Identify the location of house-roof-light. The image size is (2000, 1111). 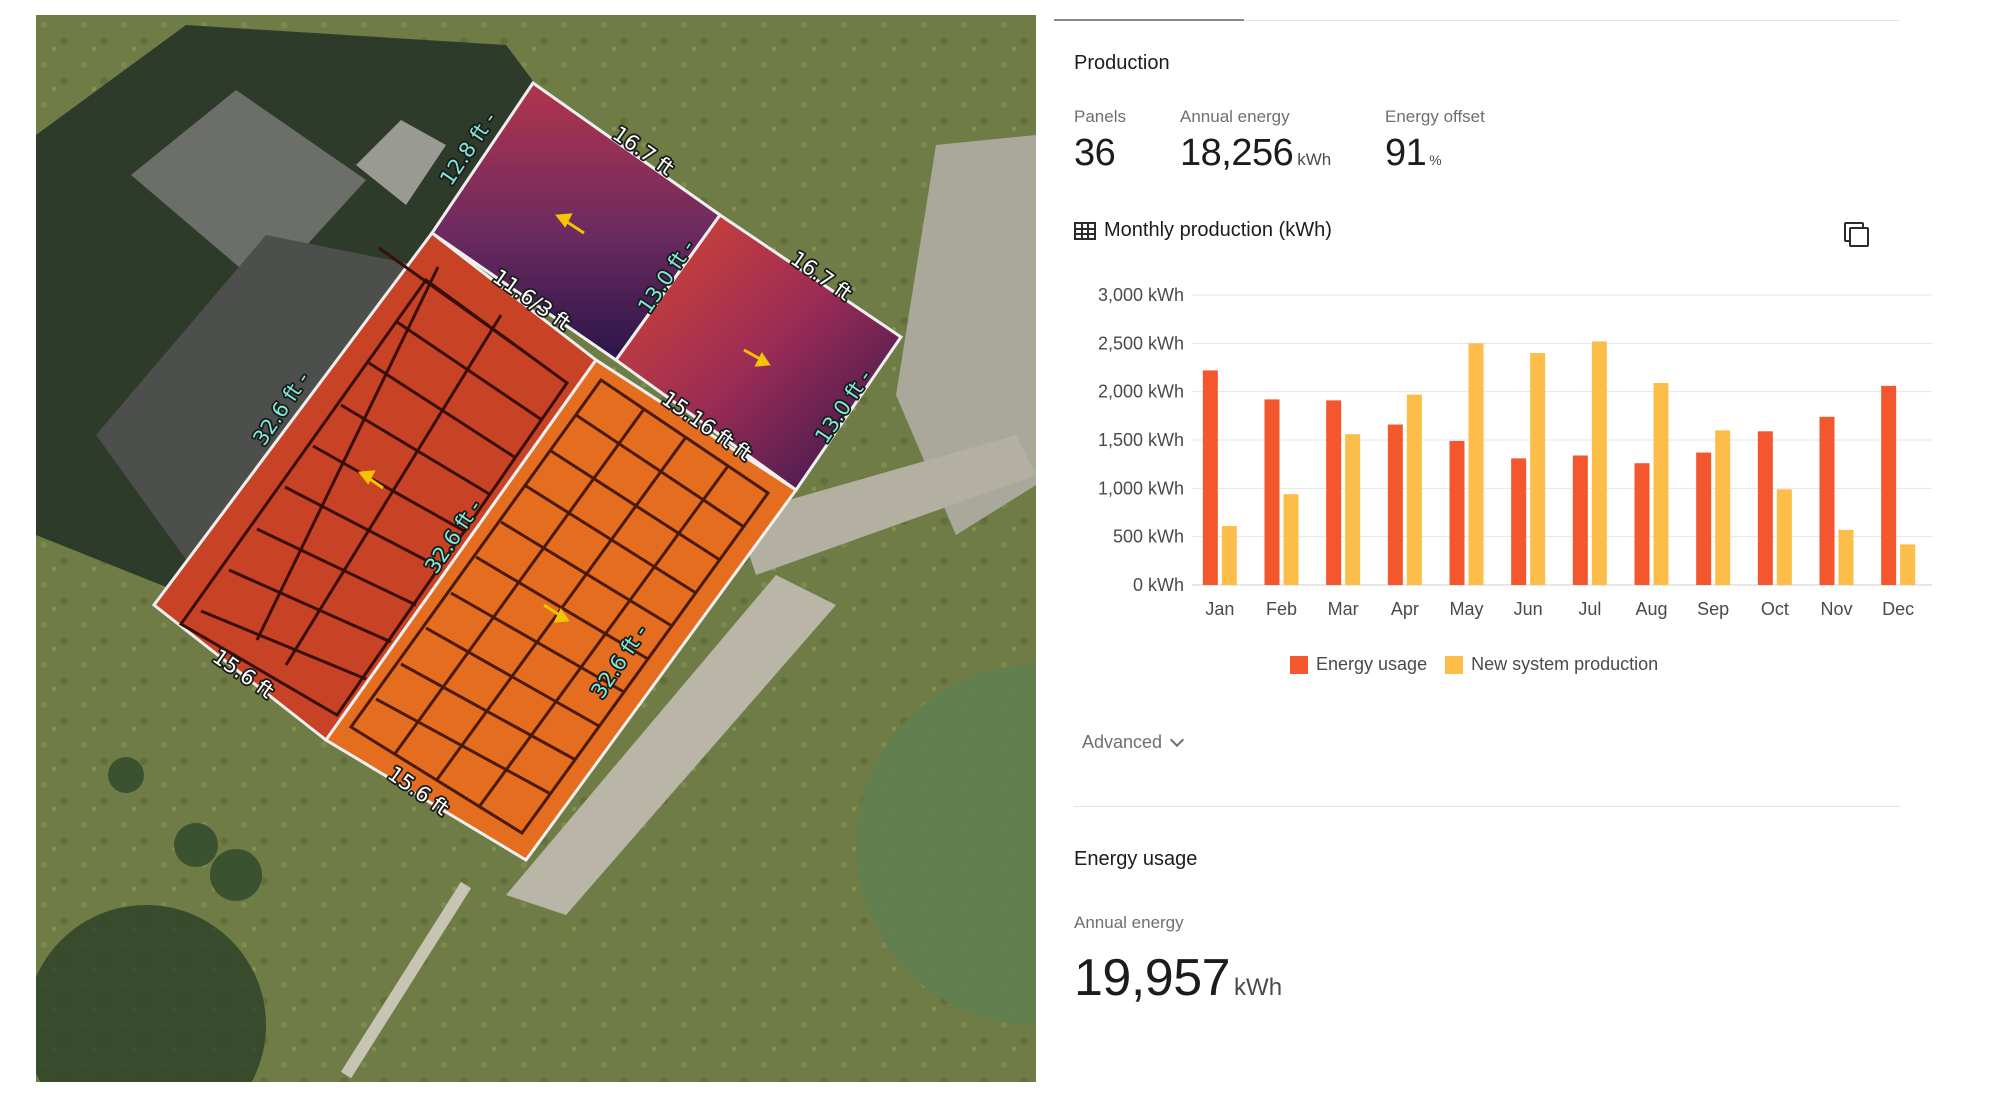
(401, 162).